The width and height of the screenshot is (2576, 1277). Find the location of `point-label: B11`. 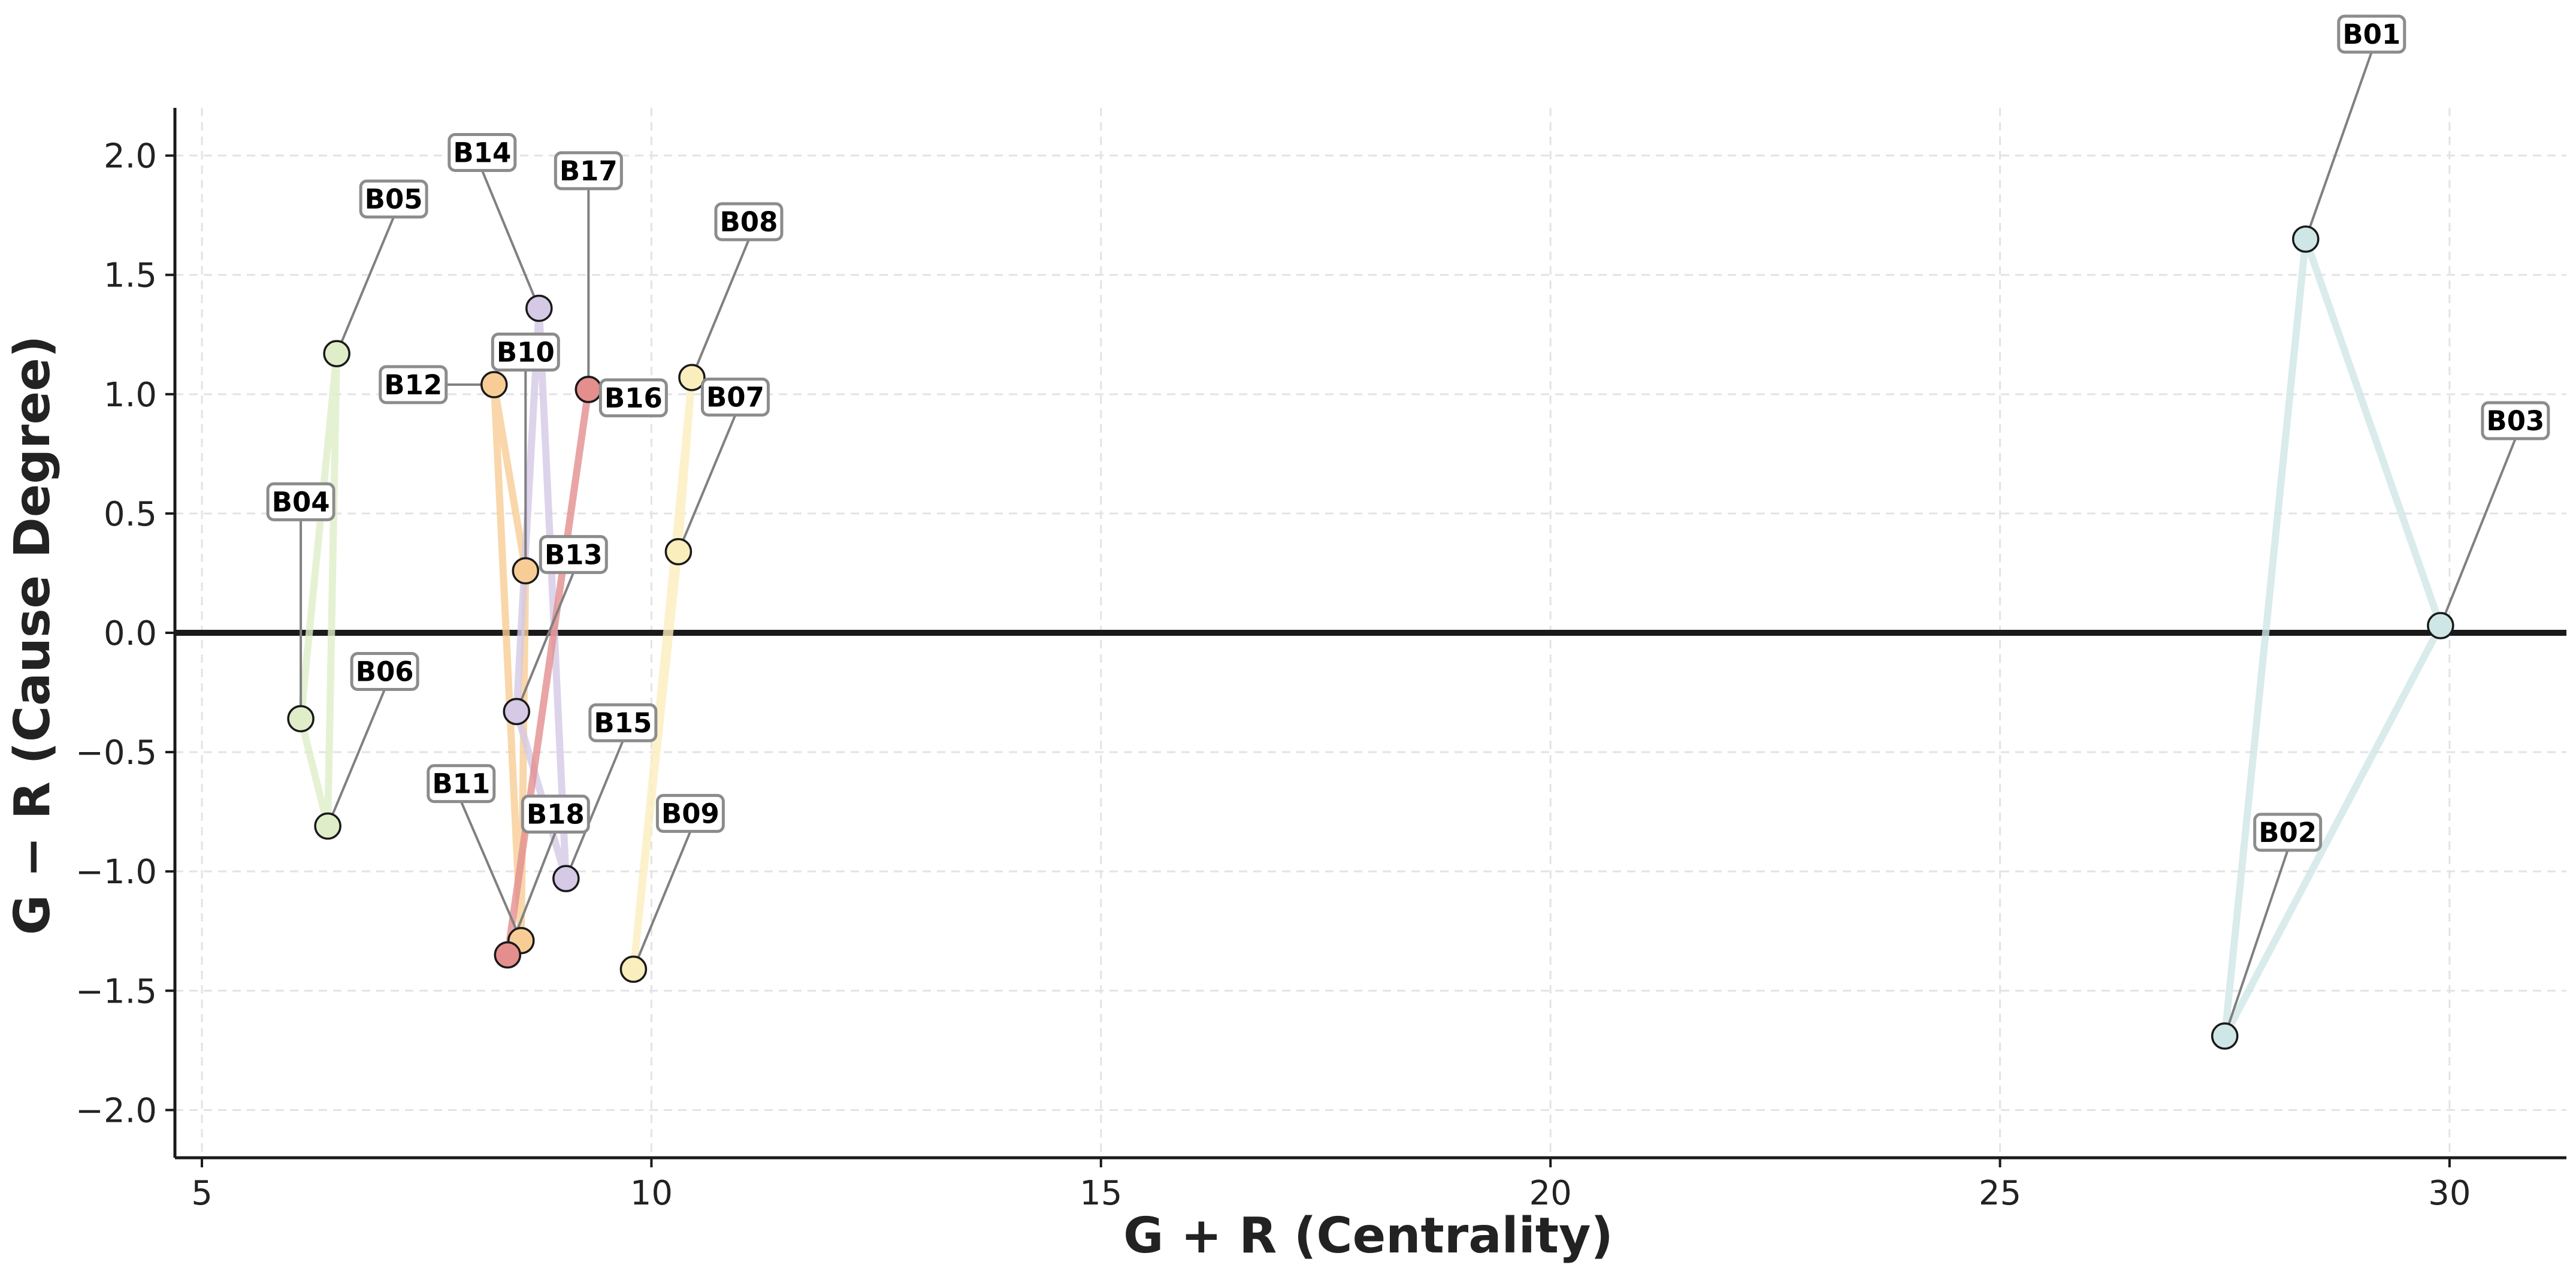

point-label: B11 is located at coordinates (461, 784).